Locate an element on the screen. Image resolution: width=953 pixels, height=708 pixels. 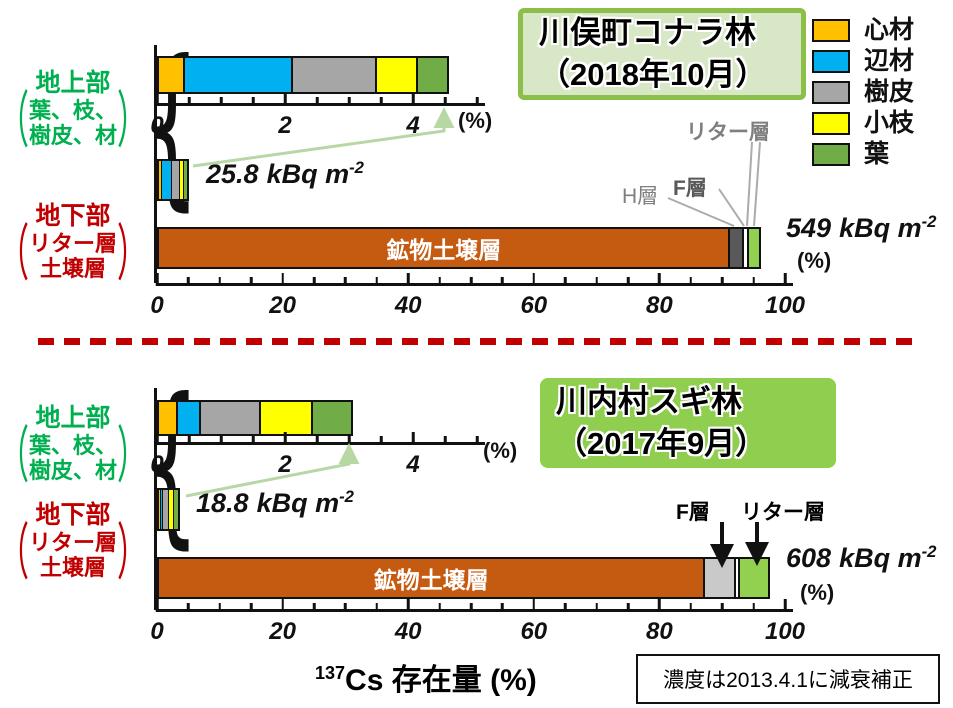
decay-correction-note: 濃度は2013.4.1に減衰補正 is located at coordinates (788, 679).